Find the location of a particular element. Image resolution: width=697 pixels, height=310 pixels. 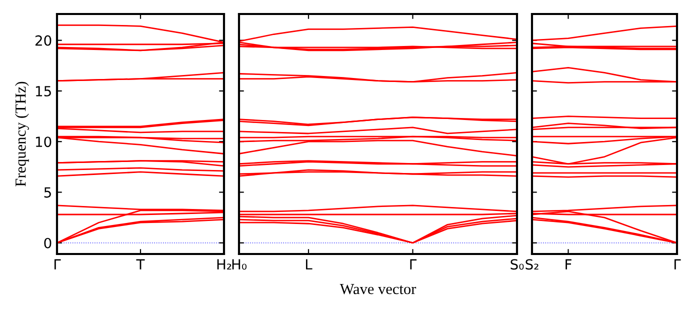

y-tick-label: 20 is located at coordinates (43, 40).